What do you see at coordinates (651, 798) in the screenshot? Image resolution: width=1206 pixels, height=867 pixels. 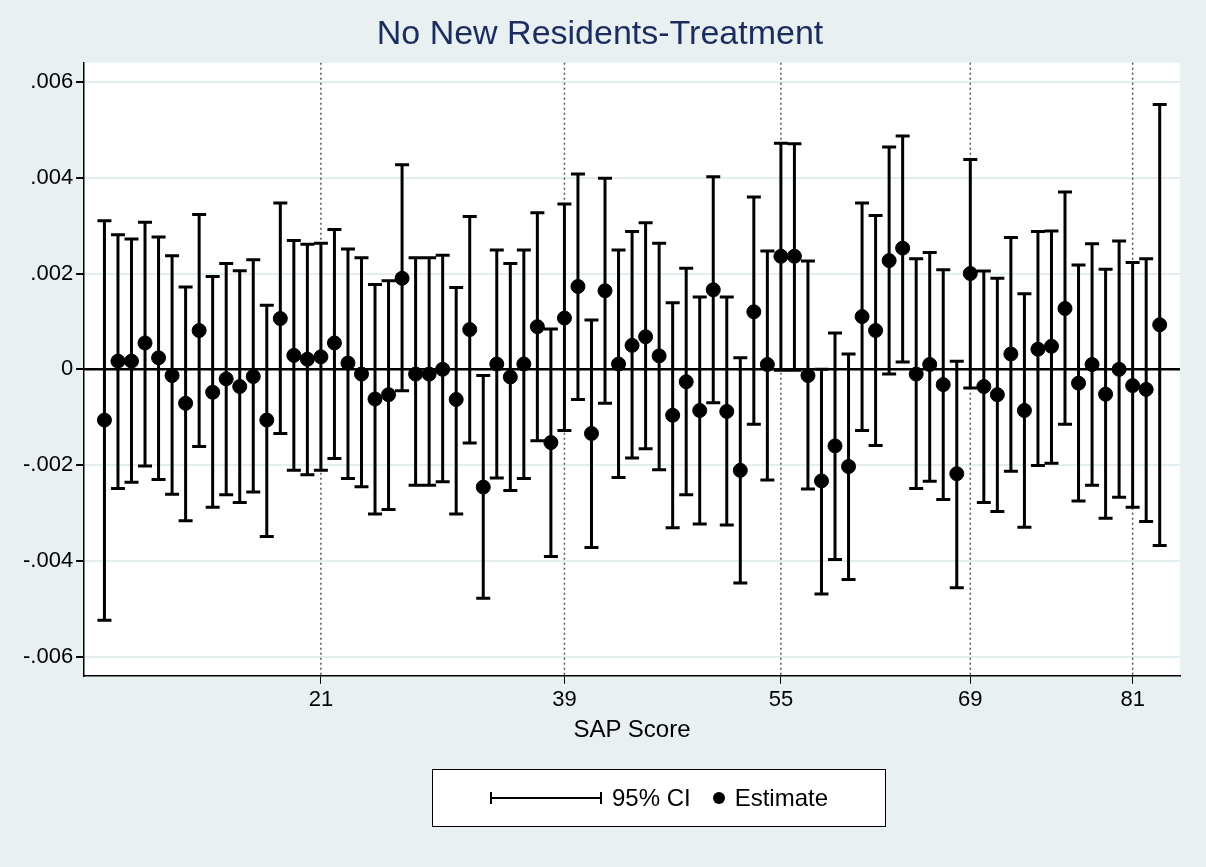 I see `text: 95% CI` at bounding box center [651, 798].